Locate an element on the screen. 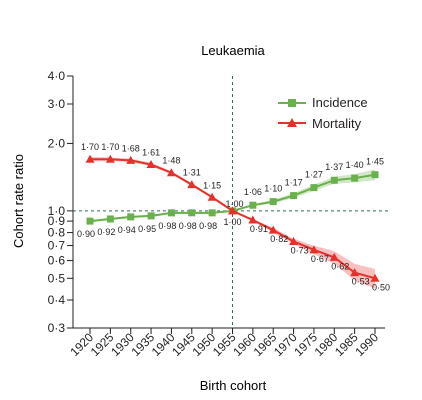 The height and width of the screenshot is (400, 422). data-label-incidence: 1·40 is located at coordinates (355, 165).